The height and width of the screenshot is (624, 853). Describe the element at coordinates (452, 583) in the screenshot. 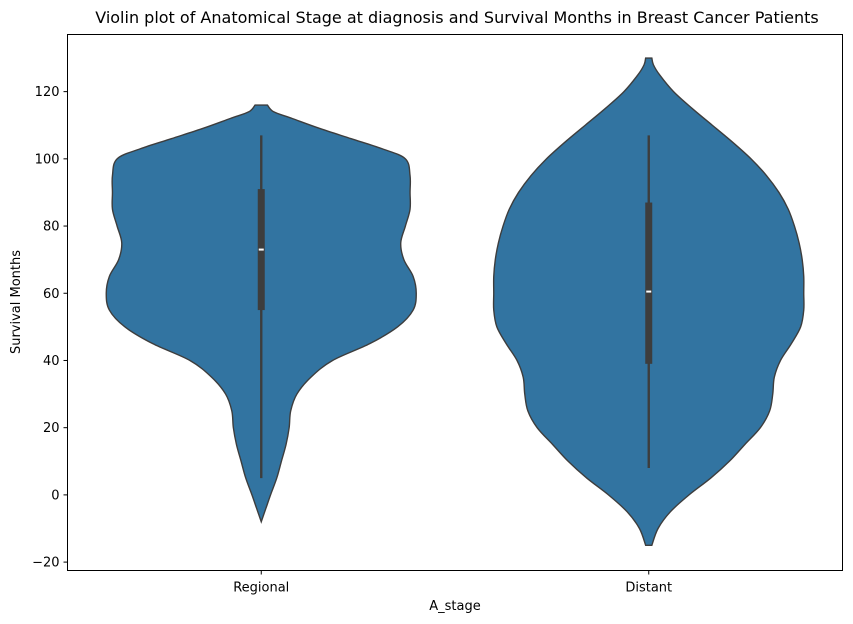

I see `x-axis: Regional Distant` at that location.